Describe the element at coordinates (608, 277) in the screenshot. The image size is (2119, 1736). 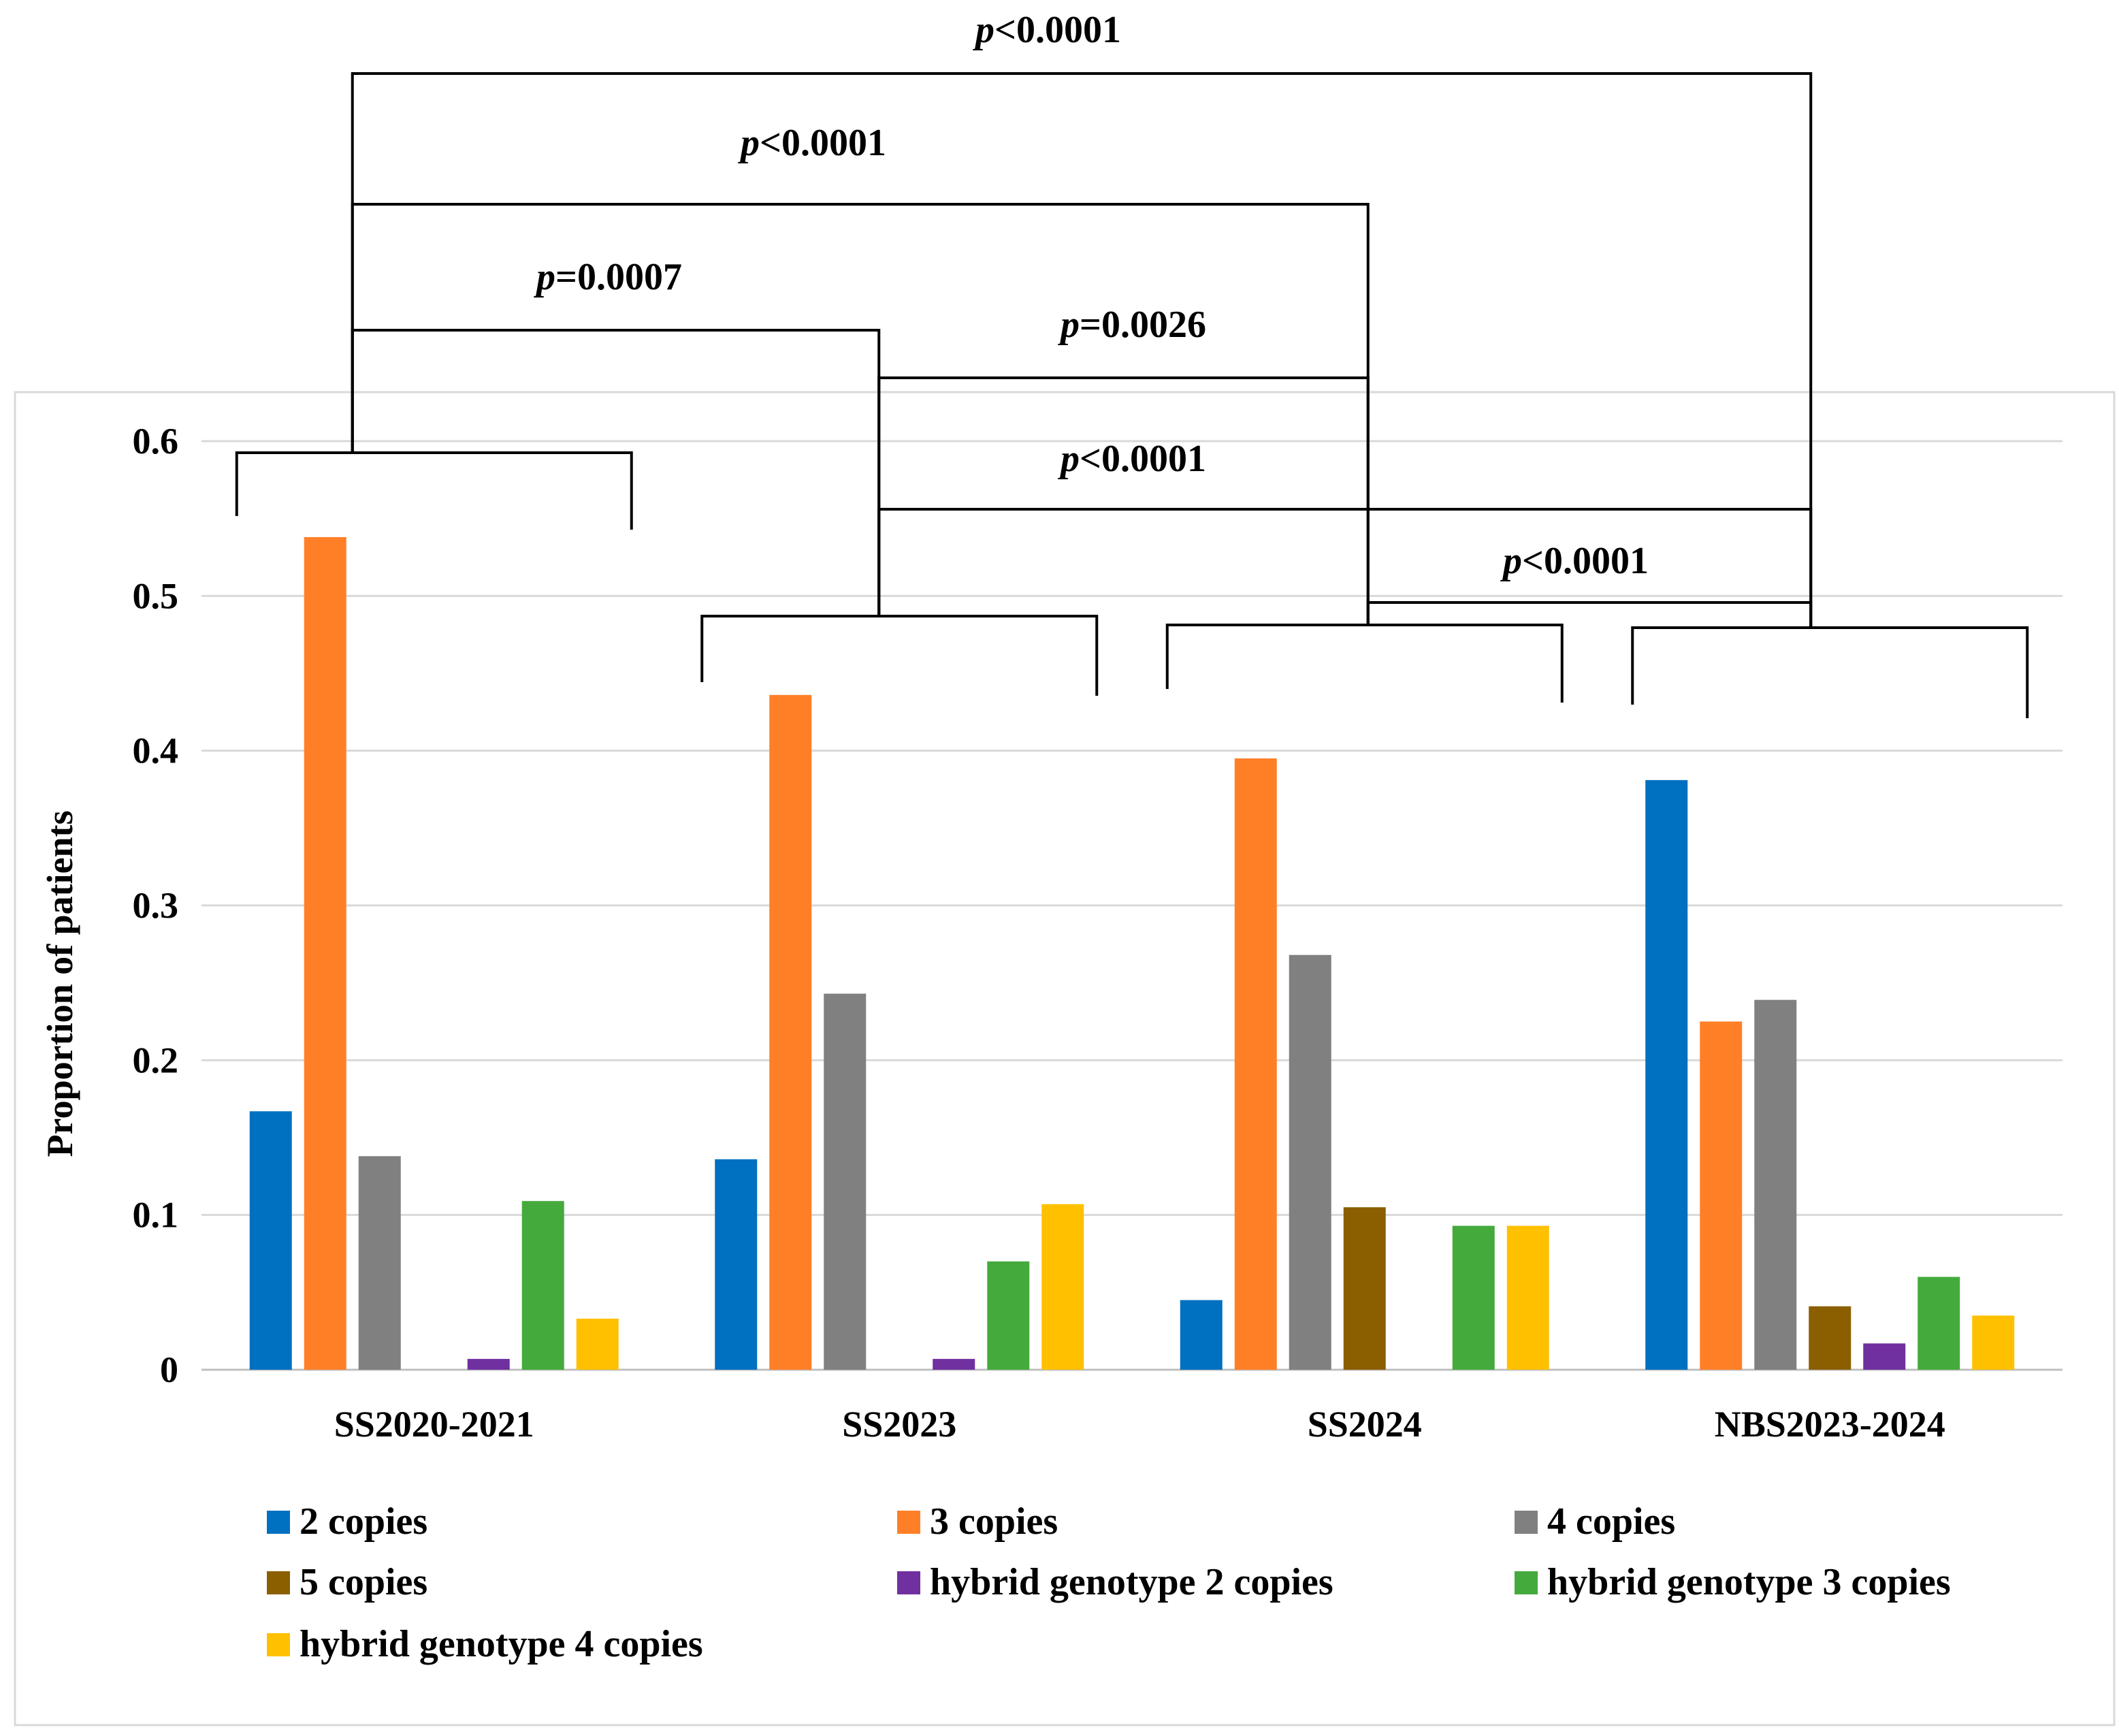
I see `p-value-label: p=0.0007` at that location.